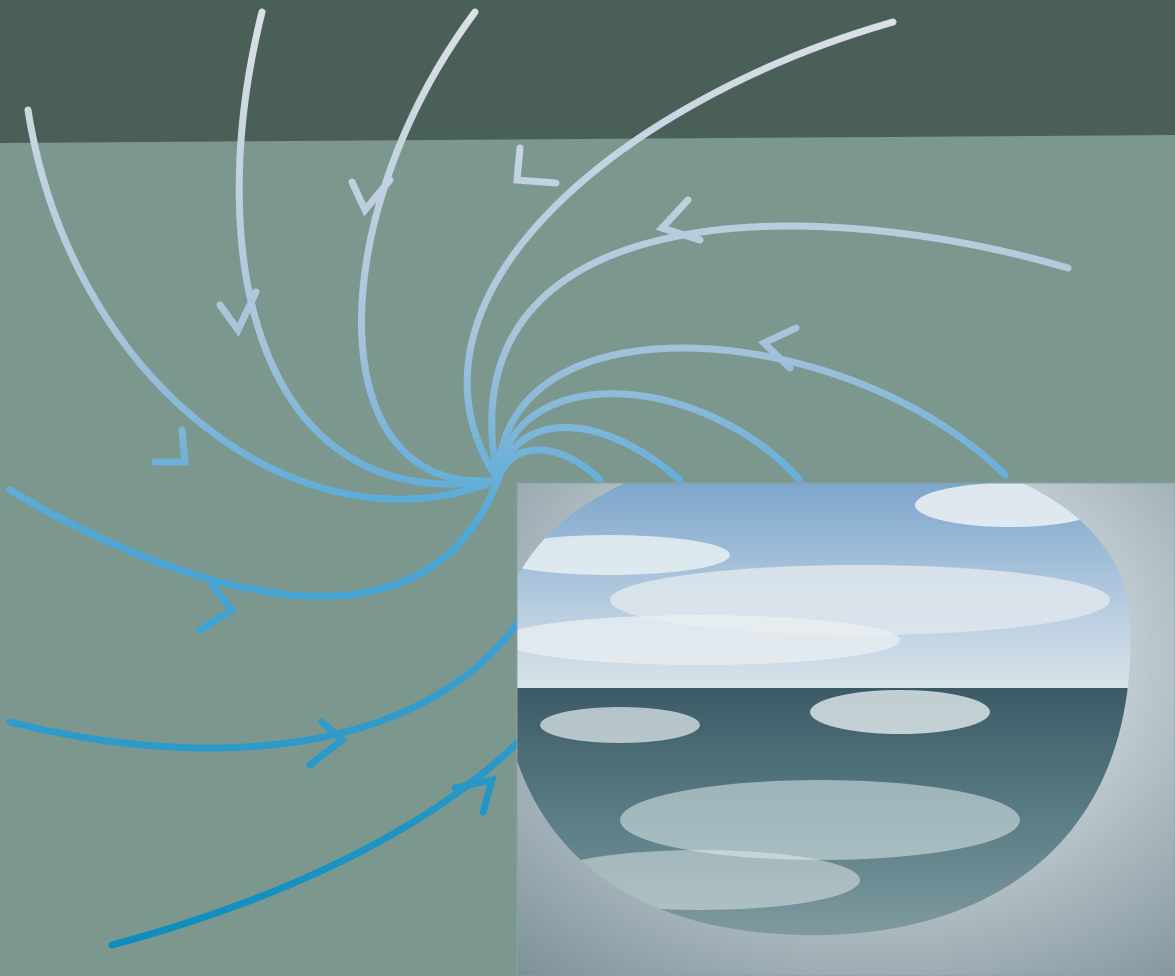 The image size is (1175, 976). What do you see at coordinates (587, 71) in the screenshot?
I see `top-band` at bounding box center [587, 71].